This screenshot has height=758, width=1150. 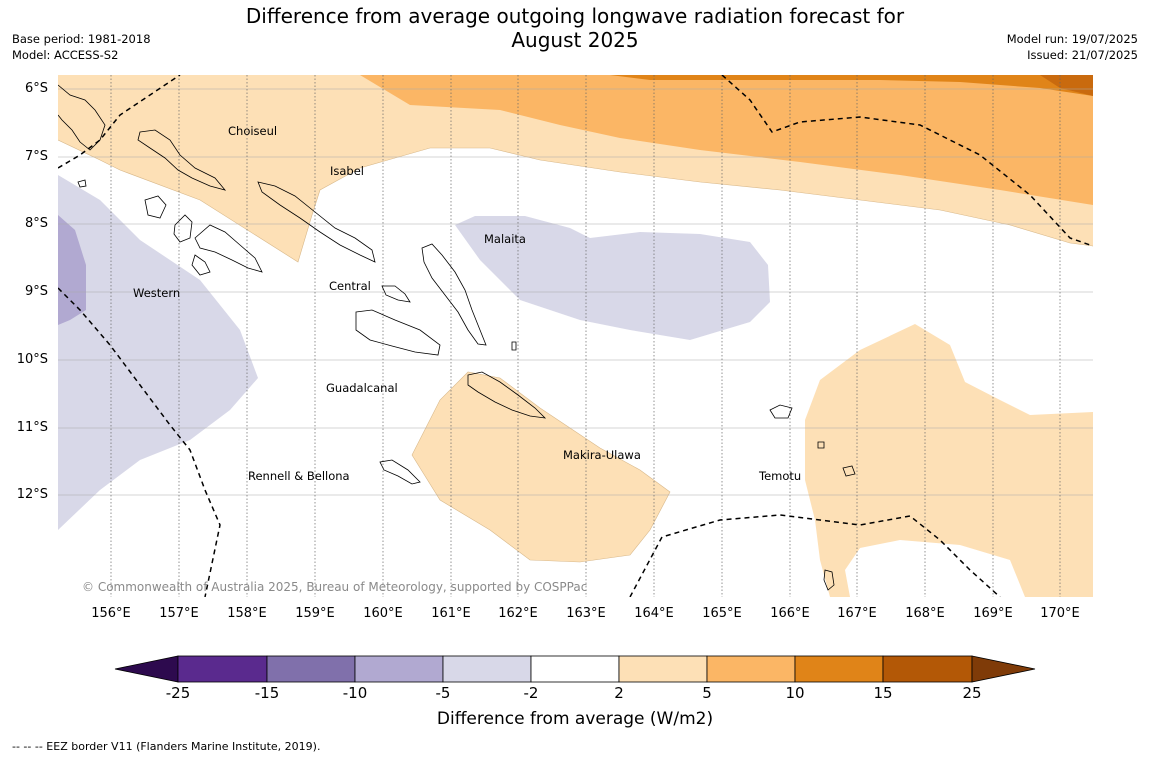 What do you see at coordinates (883, 693) in the screenshot?
I see `colorbar-tick: 15` at bounding box center [883, 693].